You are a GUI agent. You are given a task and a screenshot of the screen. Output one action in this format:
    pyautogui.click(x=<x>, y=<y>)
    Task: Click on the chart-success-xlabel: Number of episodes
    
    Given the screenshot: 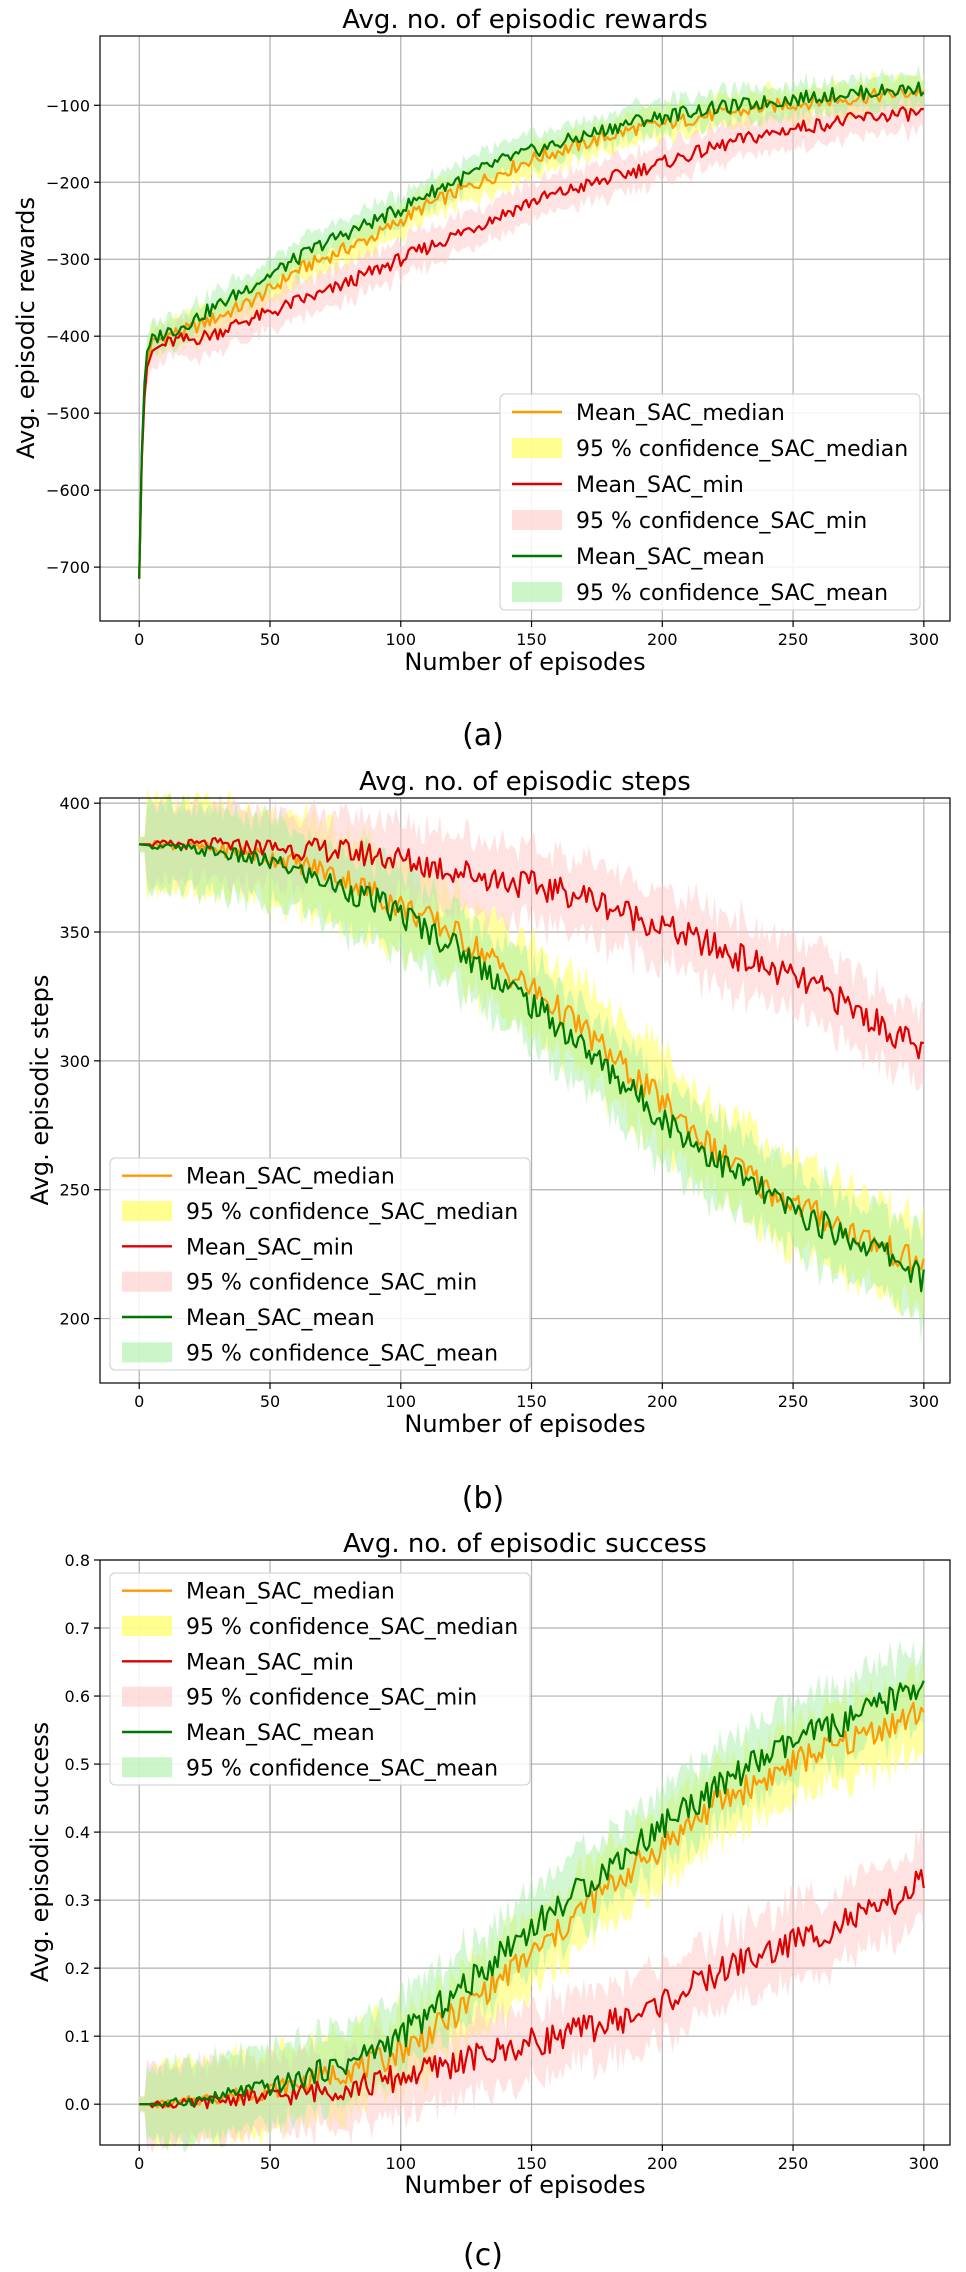 What is the action you would take?
    pyautogui.click(x=524, y=2185)
    